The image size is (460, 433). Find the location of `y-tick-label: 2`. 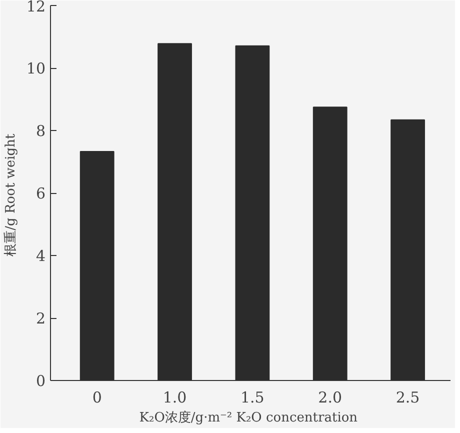

y-tick-label: 2 is located at coordinates (41, 319).